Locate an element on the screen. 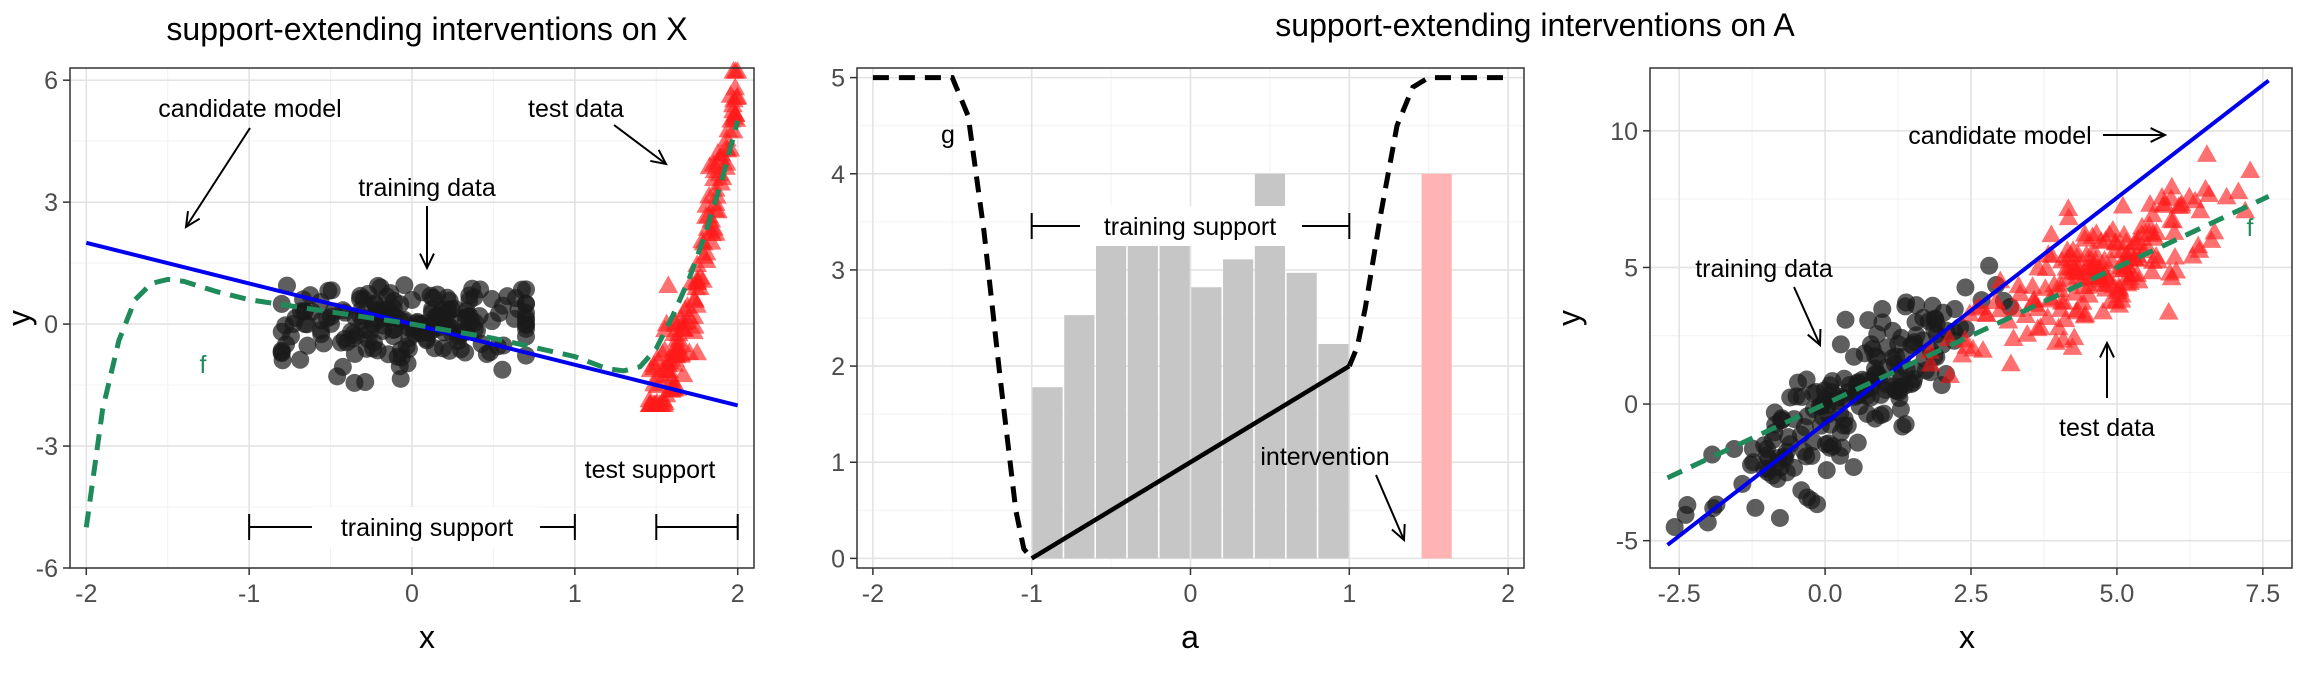 The image size is (2304, 677). training-data-annotation: training data is located at coordinates (1764, 269).